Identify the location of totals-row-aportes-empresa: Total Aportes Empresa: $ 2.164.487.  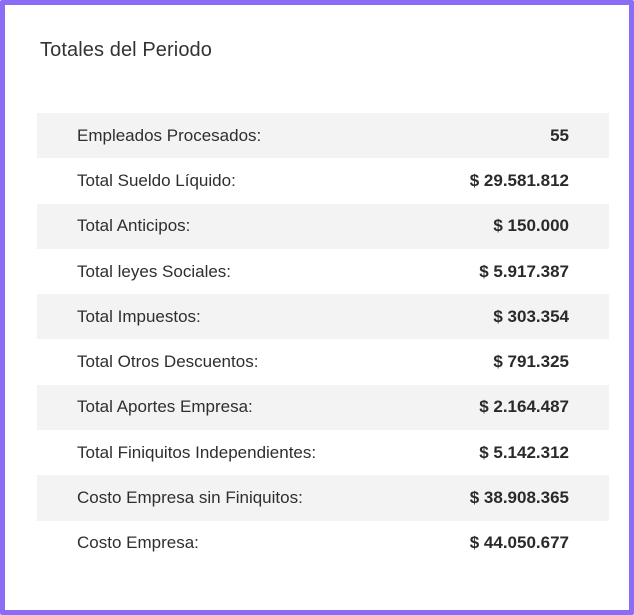
(323, 407).